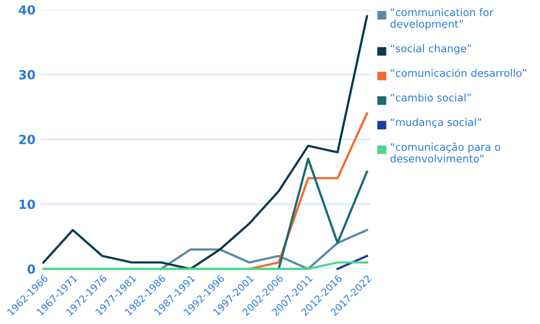  Describe the element at coordinates (436, 123) in the screenshot. I see `legend-label: “mudança social”` at that location.